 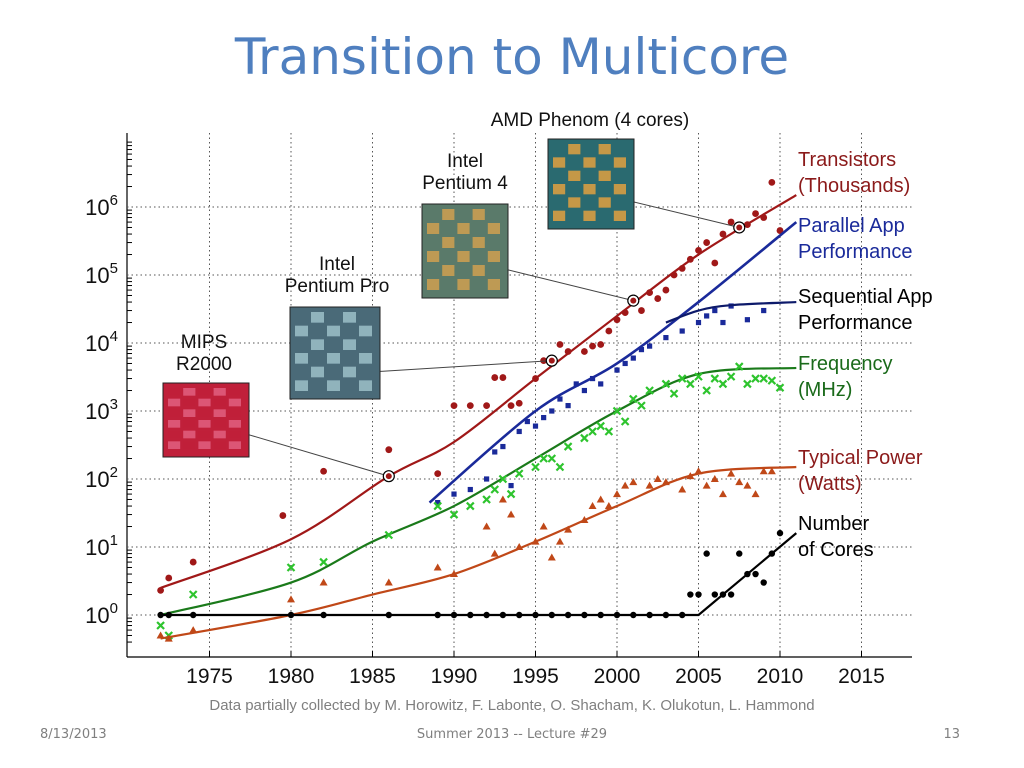 What do you see at coordinates (860, 471) in the screenshot?
I see `legend-label-power: Typical Power (Watts)` at bounding box center [860, 471].